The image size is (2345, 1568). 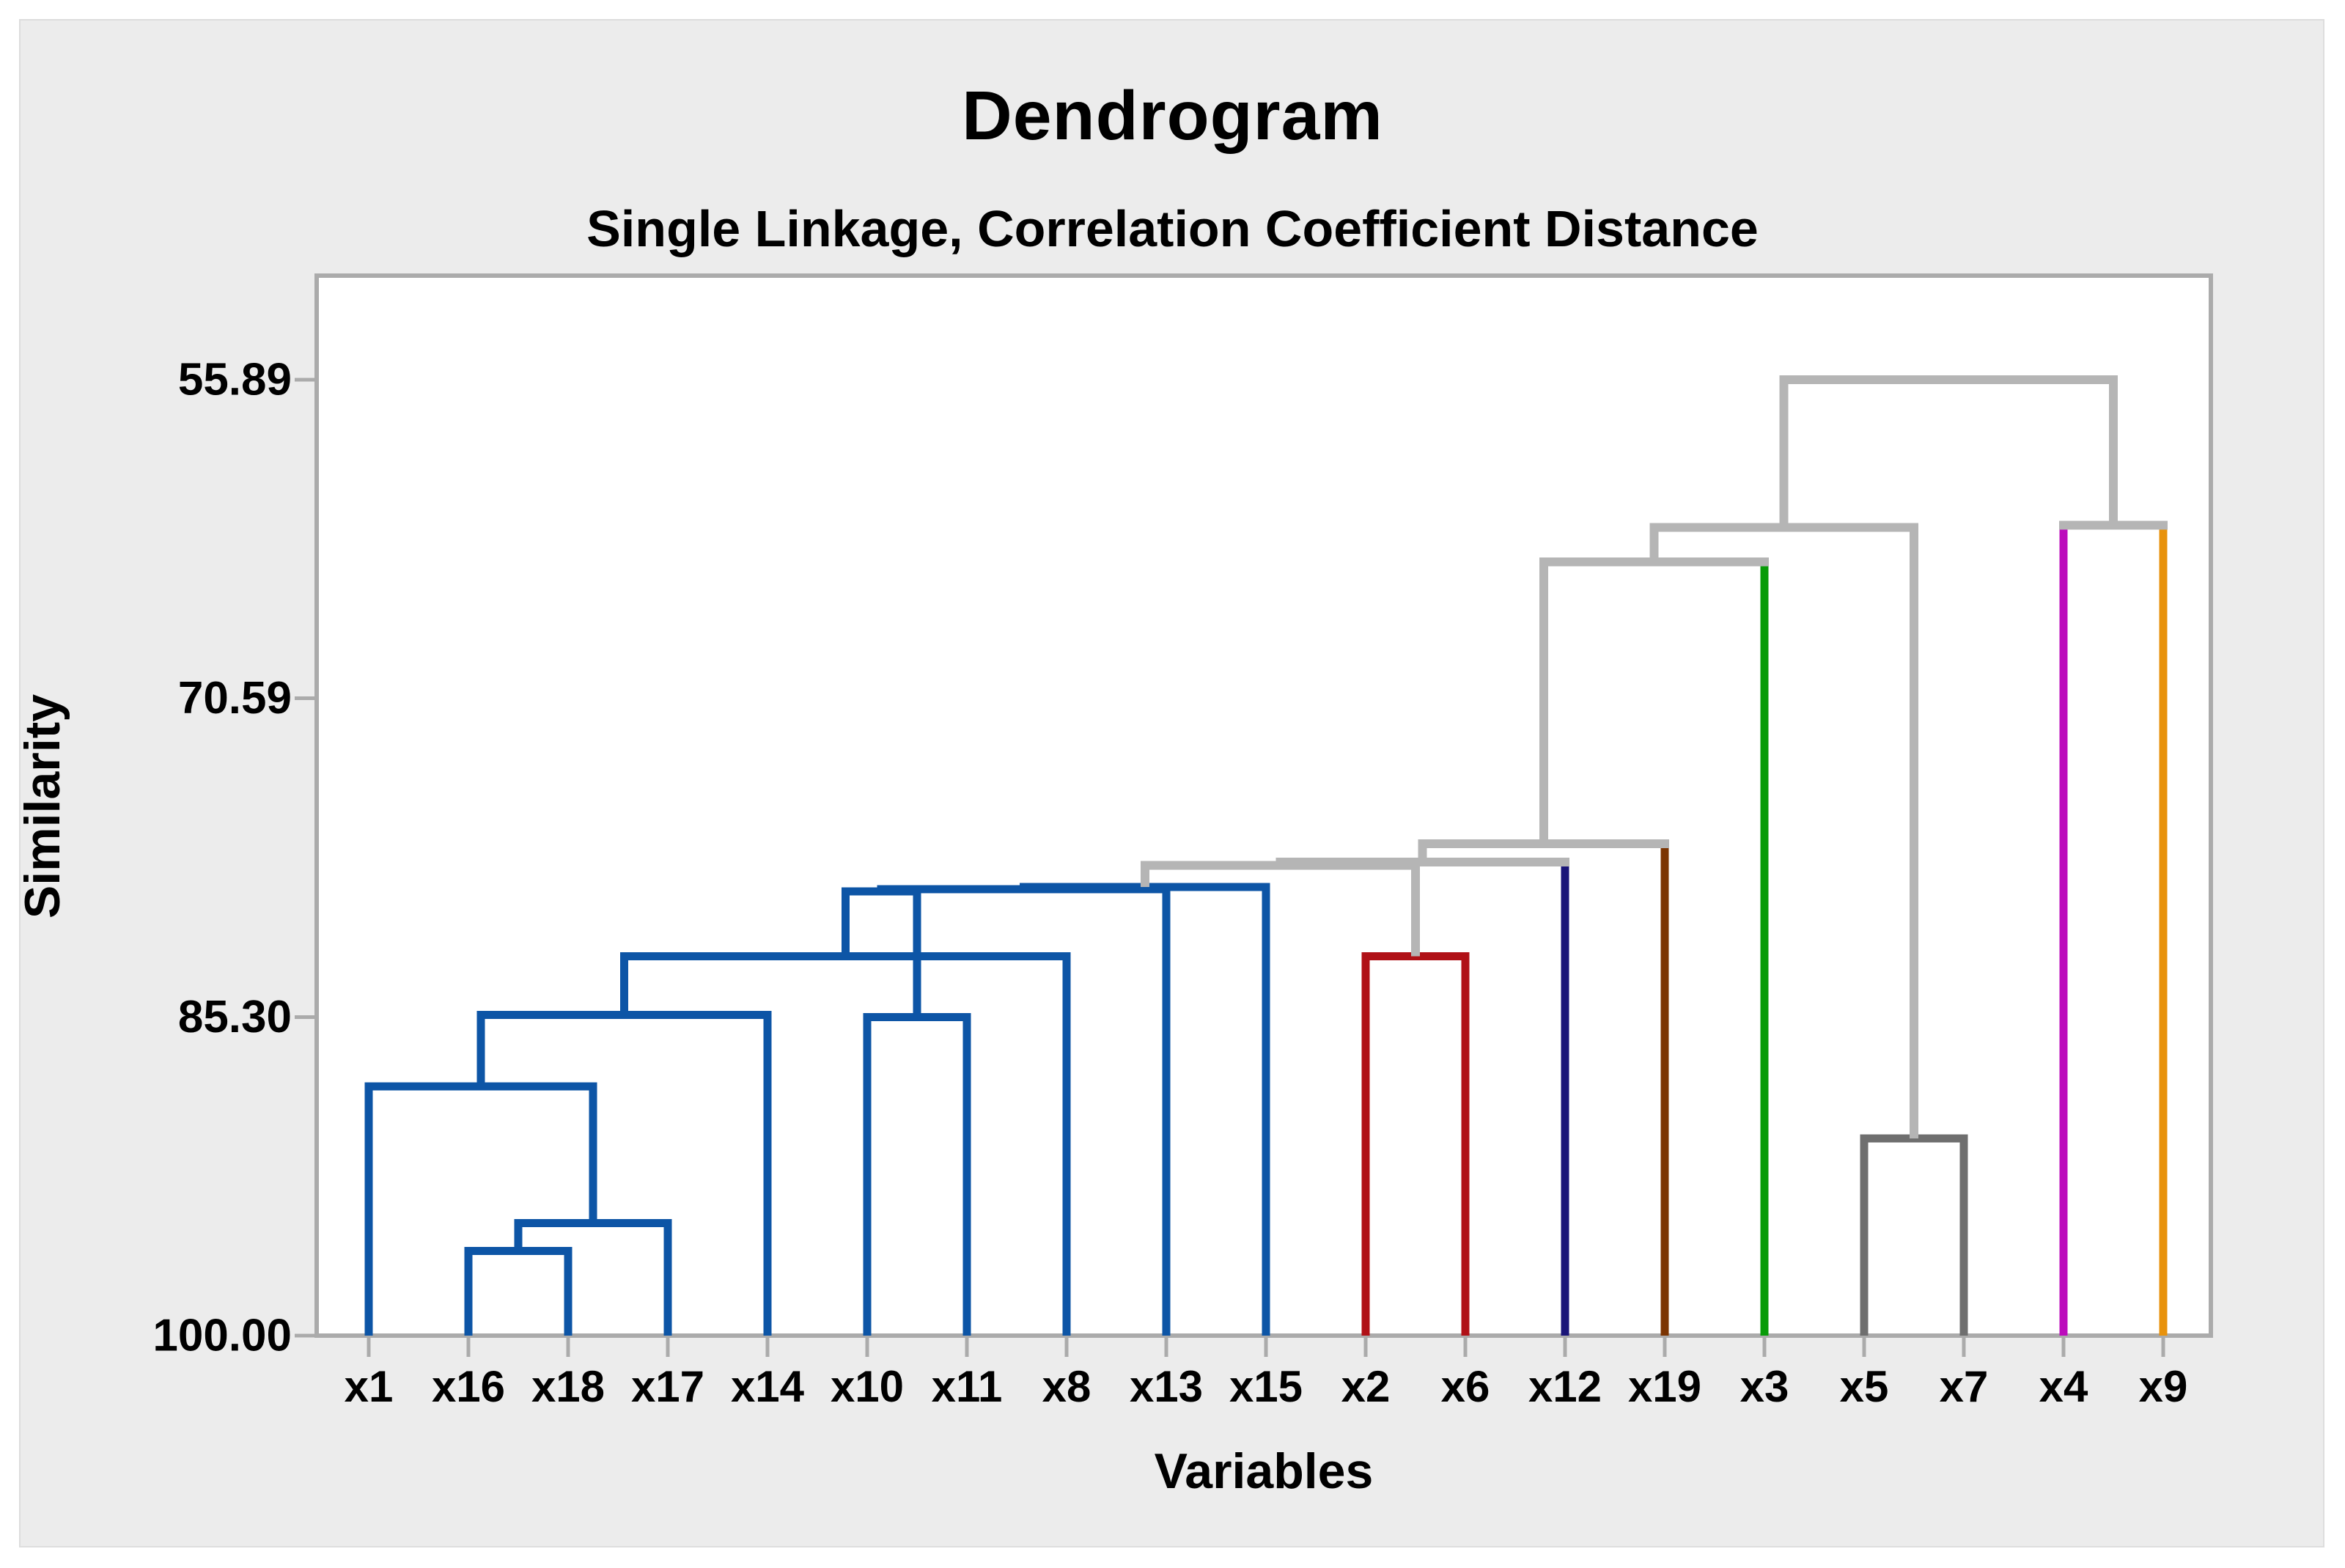 What do you see at coordinates (568, 1387) in the screenshot?
I see `leaf-label: x18` at bounding box center [568, 1387].